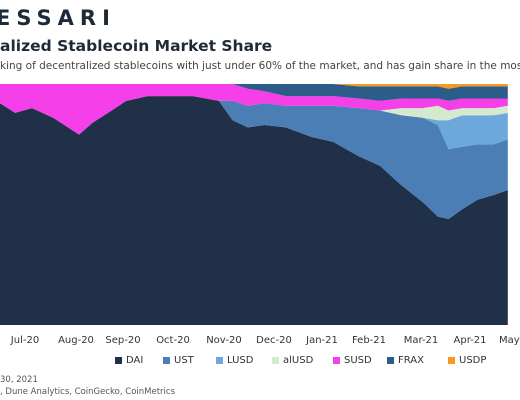 This screenshot has height=400, width=520. What do you see at coordinates (173, 340) in the screenshot?
I see `x-tick-label: Oct-20` at bounding box center [173, 340].